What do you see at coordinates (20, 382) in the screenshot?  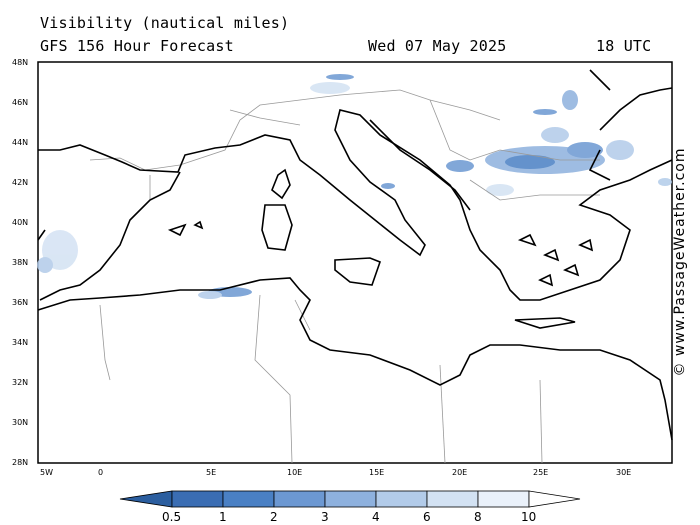 I see `lat-label: 32N` at bounding box center [20, 382].